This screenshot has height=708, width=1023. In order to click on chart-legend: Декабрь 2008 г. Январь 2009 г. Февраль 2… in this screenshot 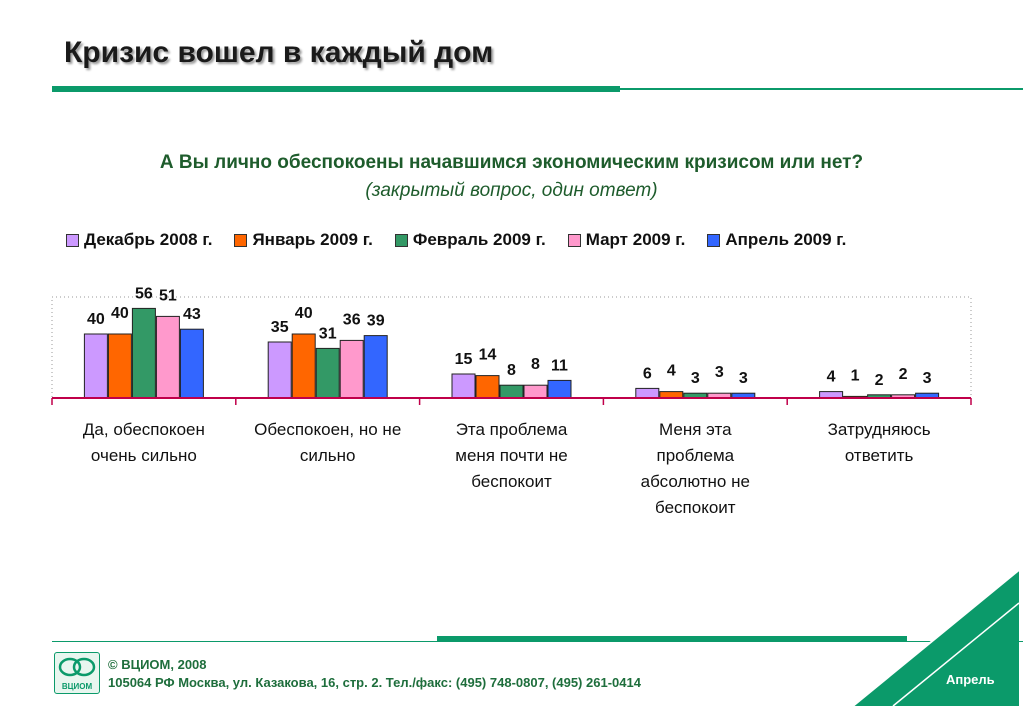, I will do `click(456, 240)`.